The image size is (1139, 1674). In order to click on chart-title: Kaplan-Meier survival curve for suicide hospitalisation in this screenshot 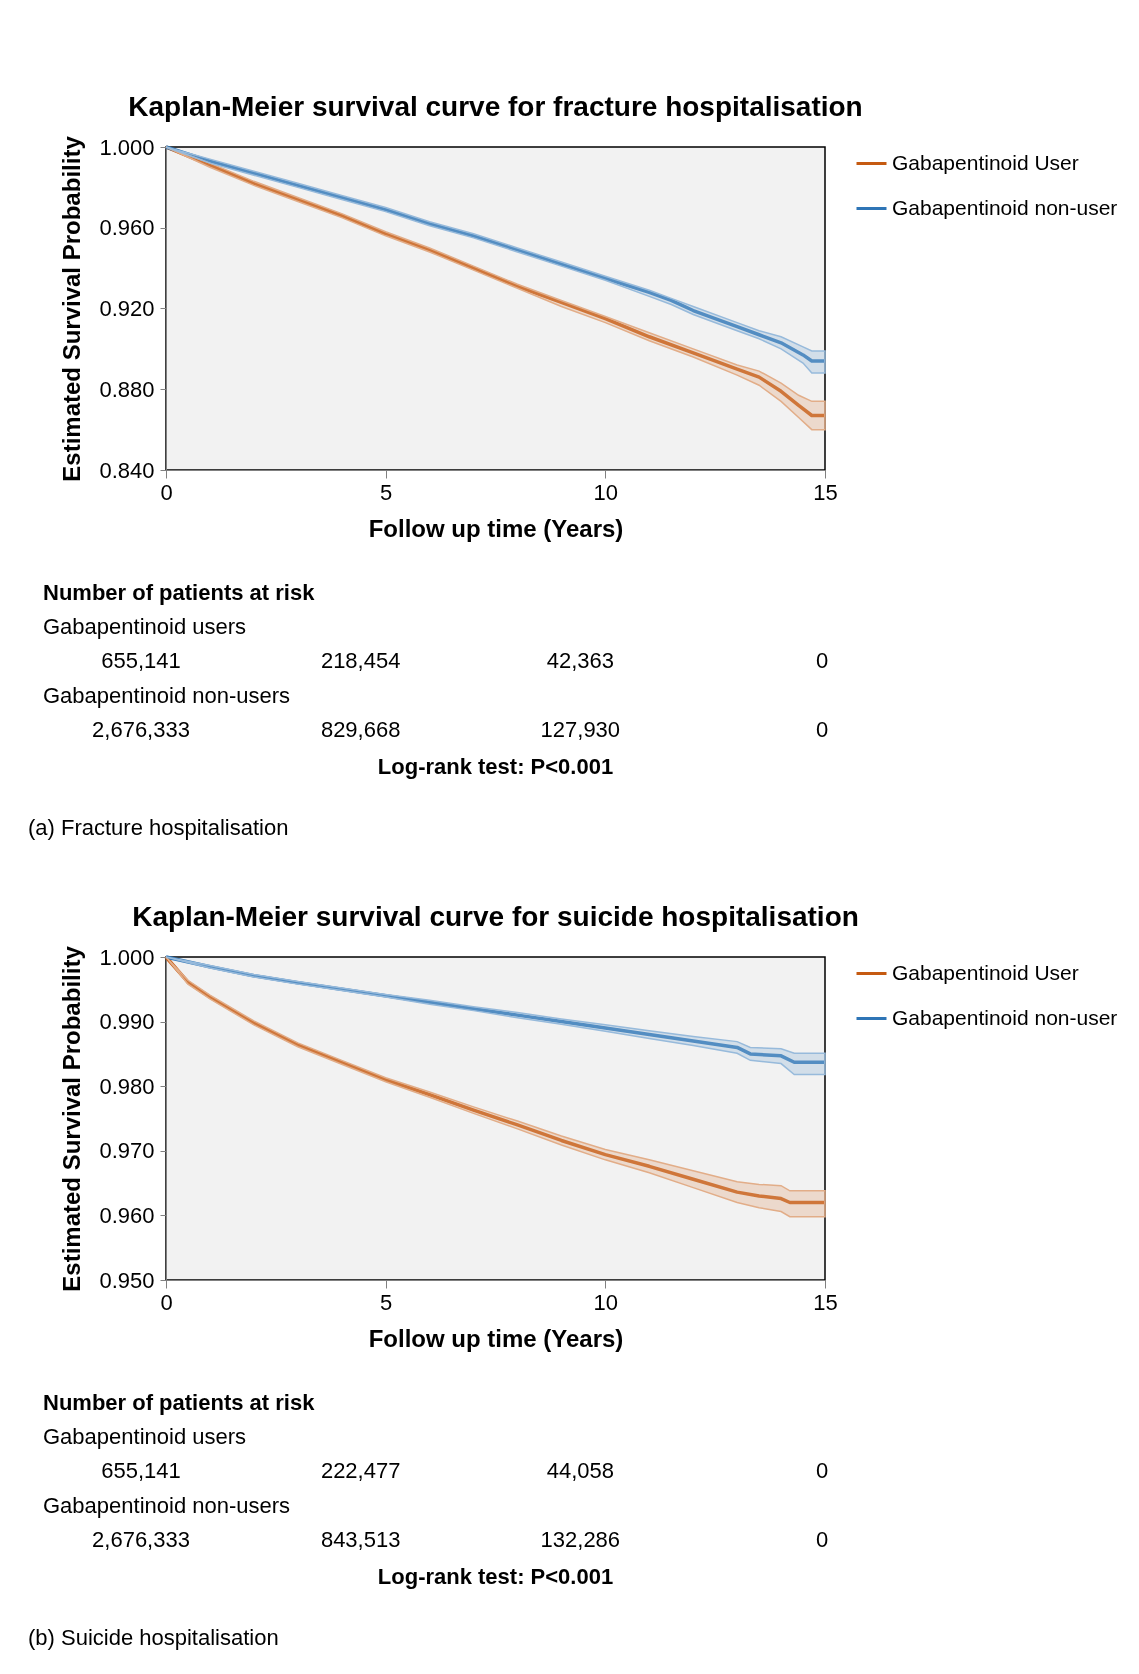, I will do `click(495, 916)`.